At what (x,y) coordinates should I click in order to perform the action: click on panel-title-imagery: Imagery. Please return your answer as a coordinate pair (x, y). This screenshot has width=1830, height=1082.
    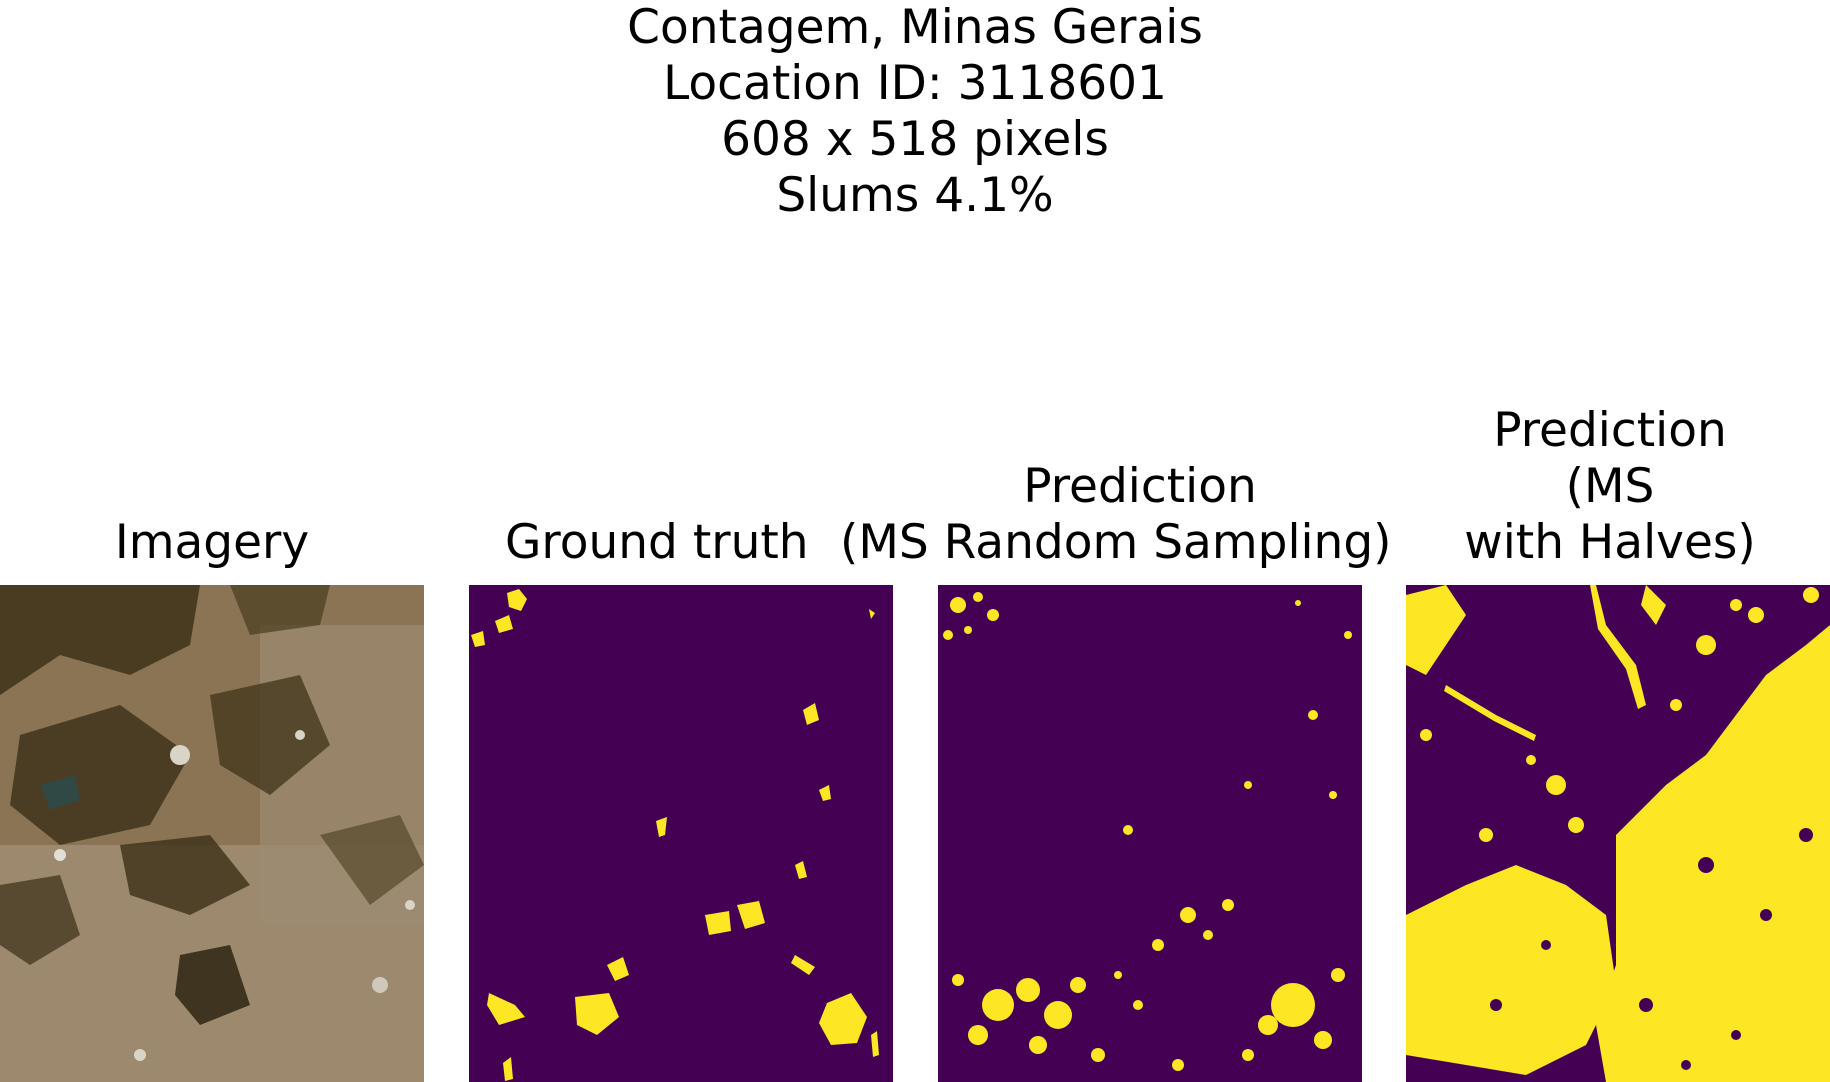
    Looking at the image, I should click on (212, 543).